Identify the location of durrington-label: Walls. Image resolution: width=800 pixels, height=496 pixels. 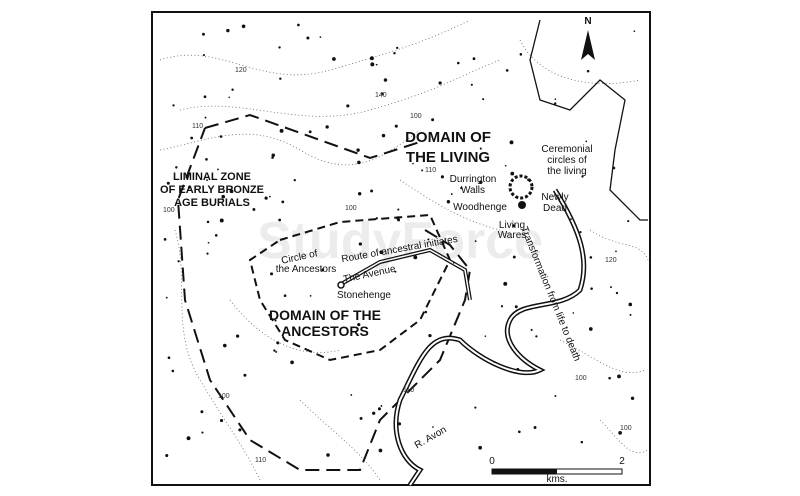
(473, 190).